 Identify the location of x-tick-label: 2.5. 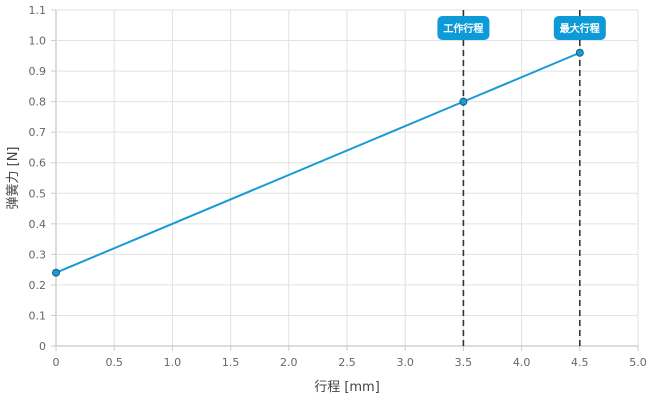
(347, 362).